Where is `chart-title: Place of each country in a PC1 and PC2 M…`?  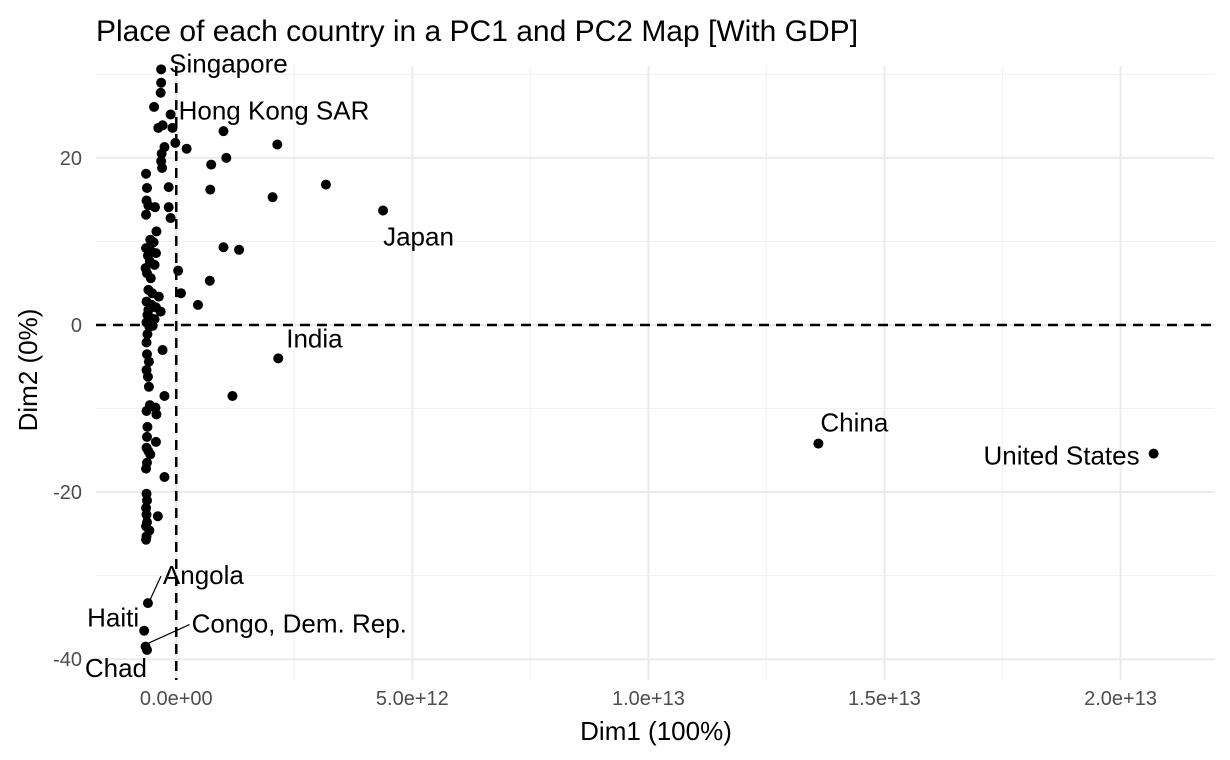 chart-title: Place of each country in a PC1 and PC2 M… is located at coordinates (477, 31).